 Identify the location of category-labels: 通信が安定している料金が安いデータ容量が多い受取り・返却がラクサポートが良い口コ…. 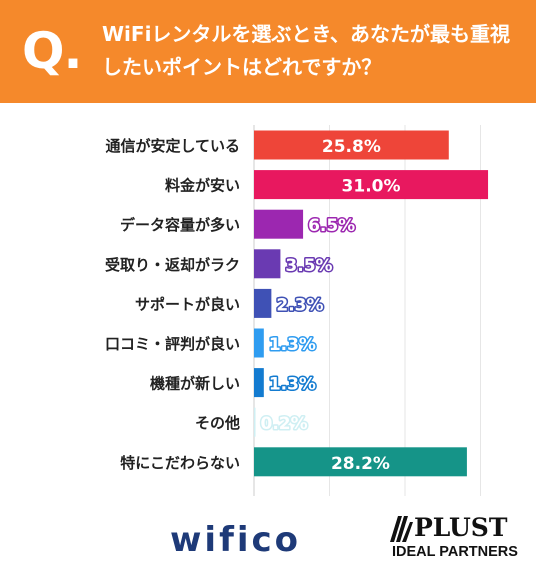
(172, 304).